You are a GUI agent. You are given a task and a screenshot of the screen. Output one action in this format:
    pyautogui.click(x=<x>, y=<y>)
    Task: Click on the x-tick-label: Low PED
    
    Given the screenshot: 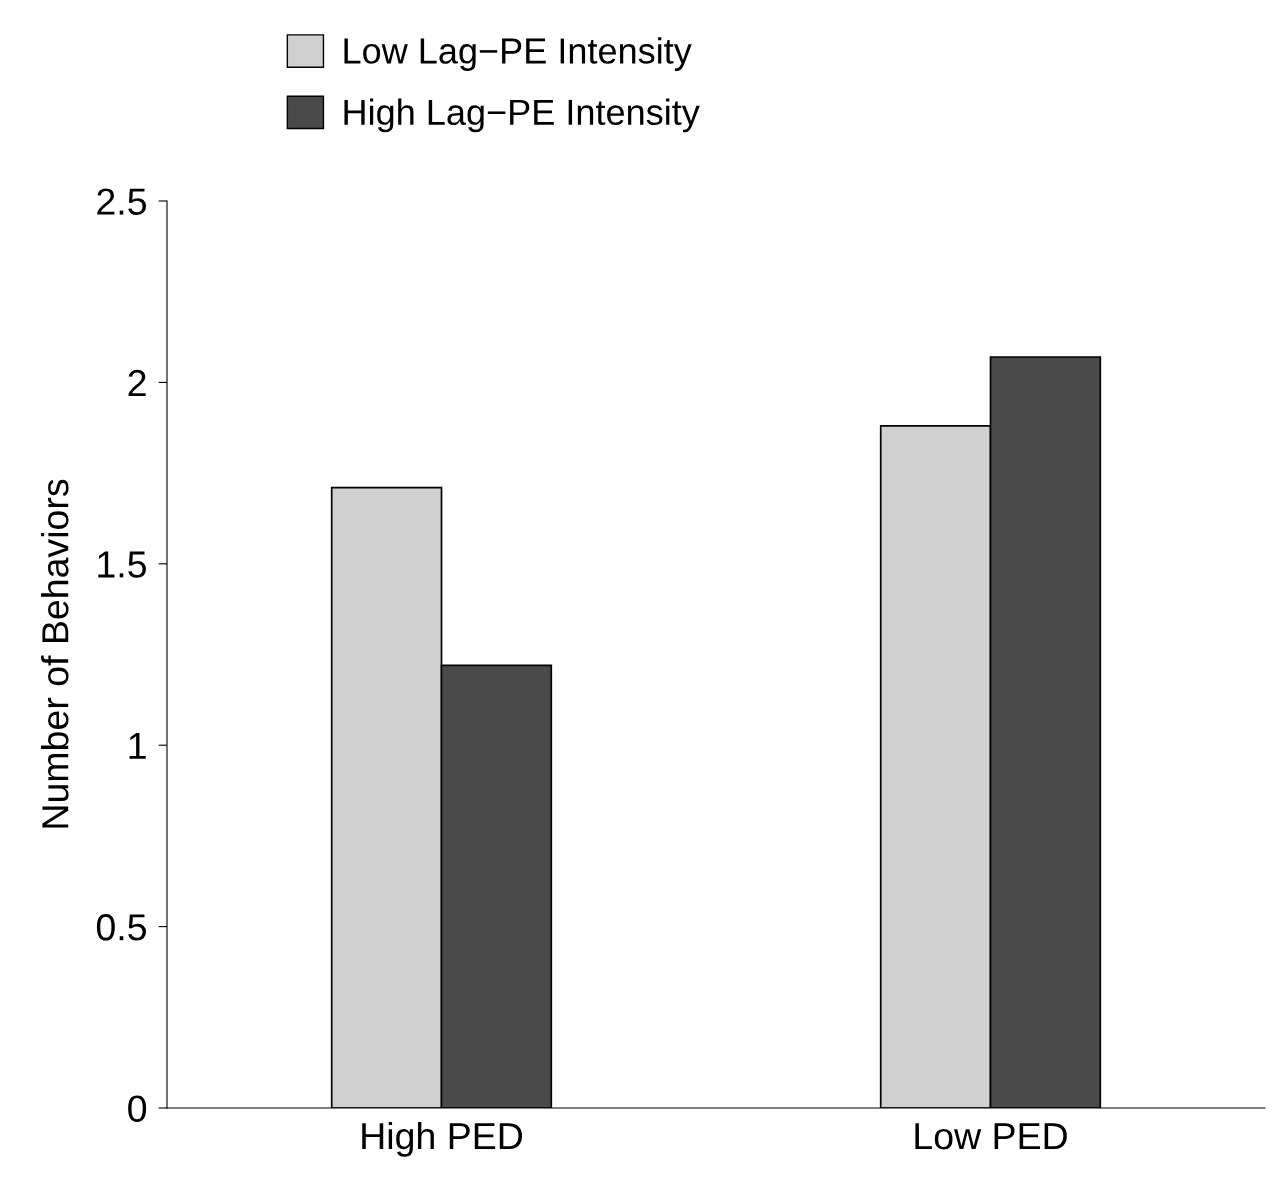 What is the action you would take?
    pyautogui.click(x=991, y=1136)
    